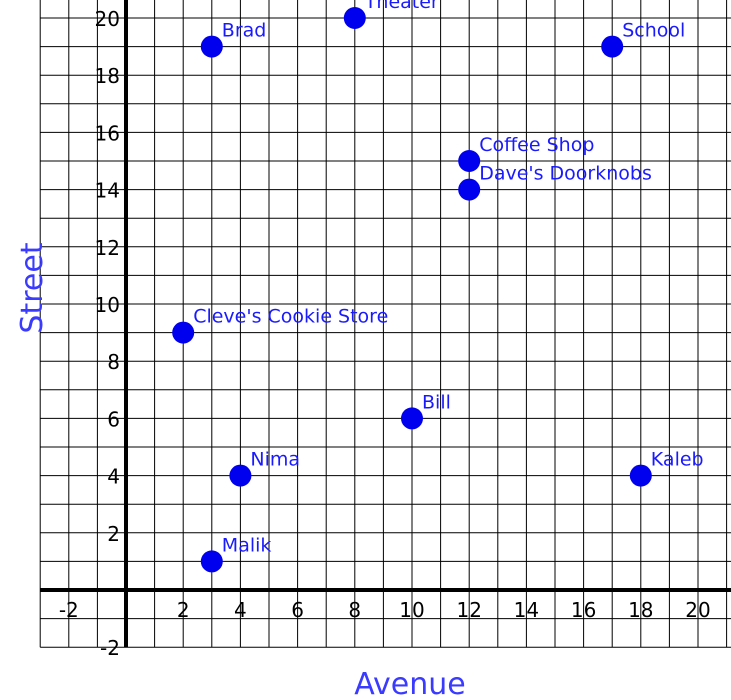  What do you see at coordinates (297, 610) in the screenshot?
I see `x-tick-label: 6` at bounding box center [297, 610].